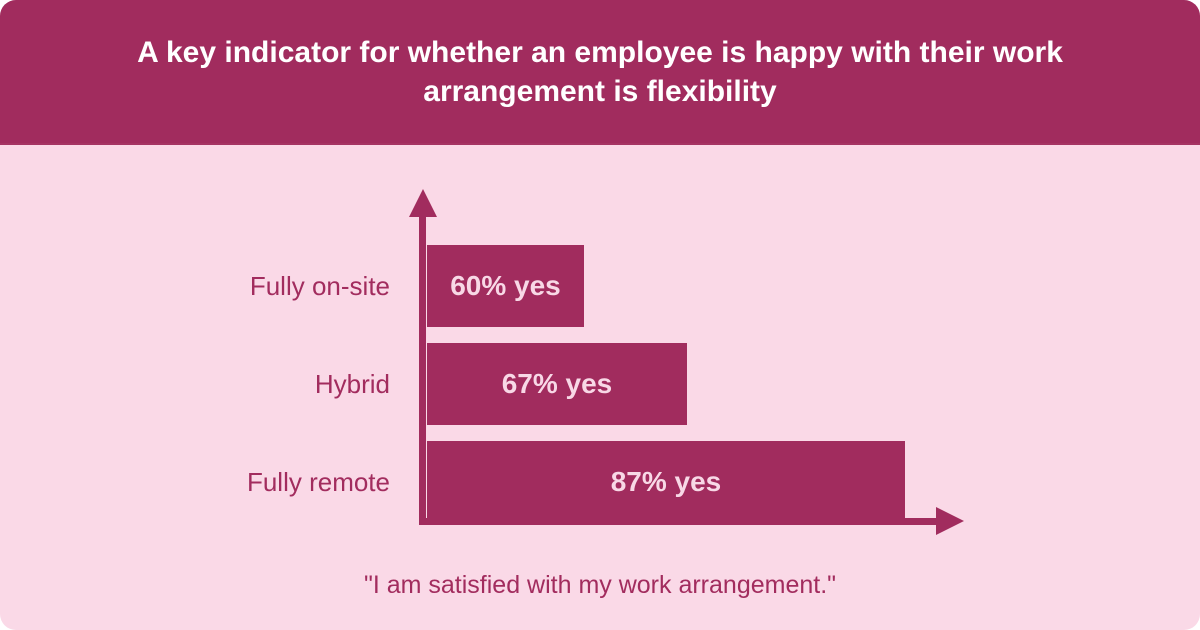  I want to click on category-label: Fully on-site, so click(319, 285).